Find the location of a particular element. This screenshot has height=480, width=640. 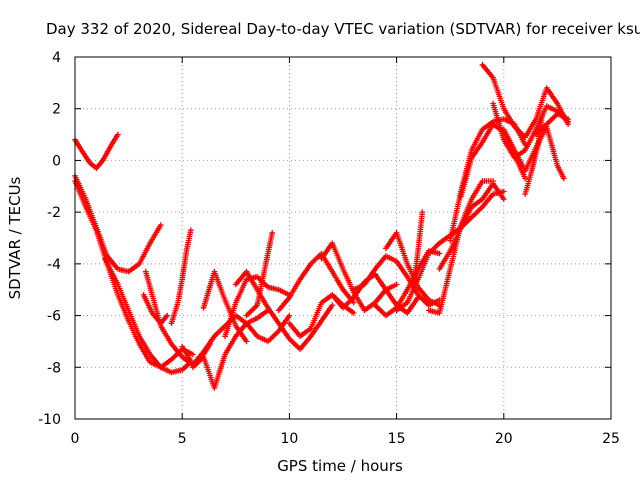

x-tick-labels: 0 5 10 15 20 25 is located at coordinates (345, 439).